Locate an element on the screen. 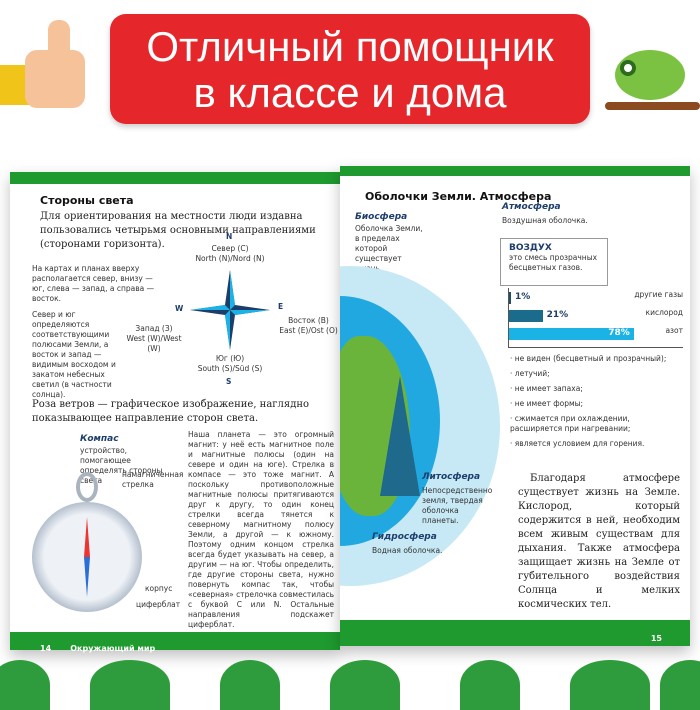 The height and width of the screenshot is (710, 700). chameleon-icon is located at coordinates (652, 75).